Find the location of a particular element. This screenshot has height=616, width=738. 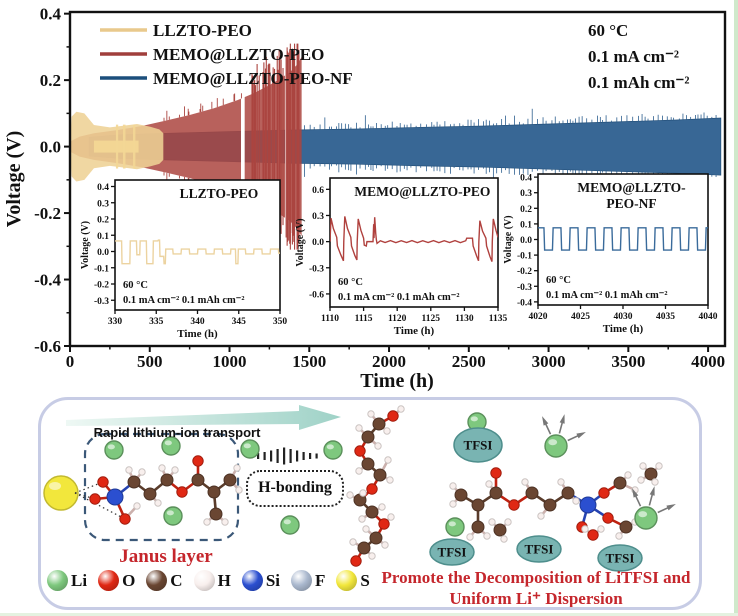

inset-x-tick: 4025 is located at coordinates (580, 317).